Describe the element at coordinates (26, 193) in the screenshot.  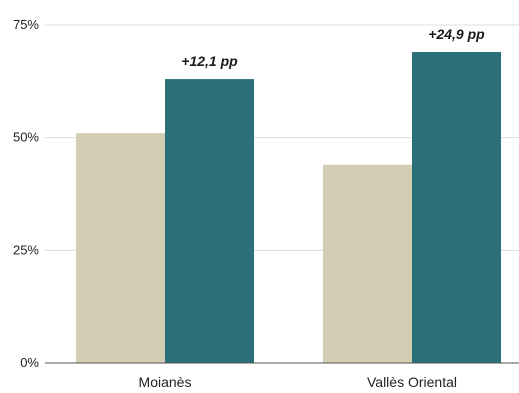
I see `y-axis-tick-labels: 0% 25% 50% 75%` at that location.